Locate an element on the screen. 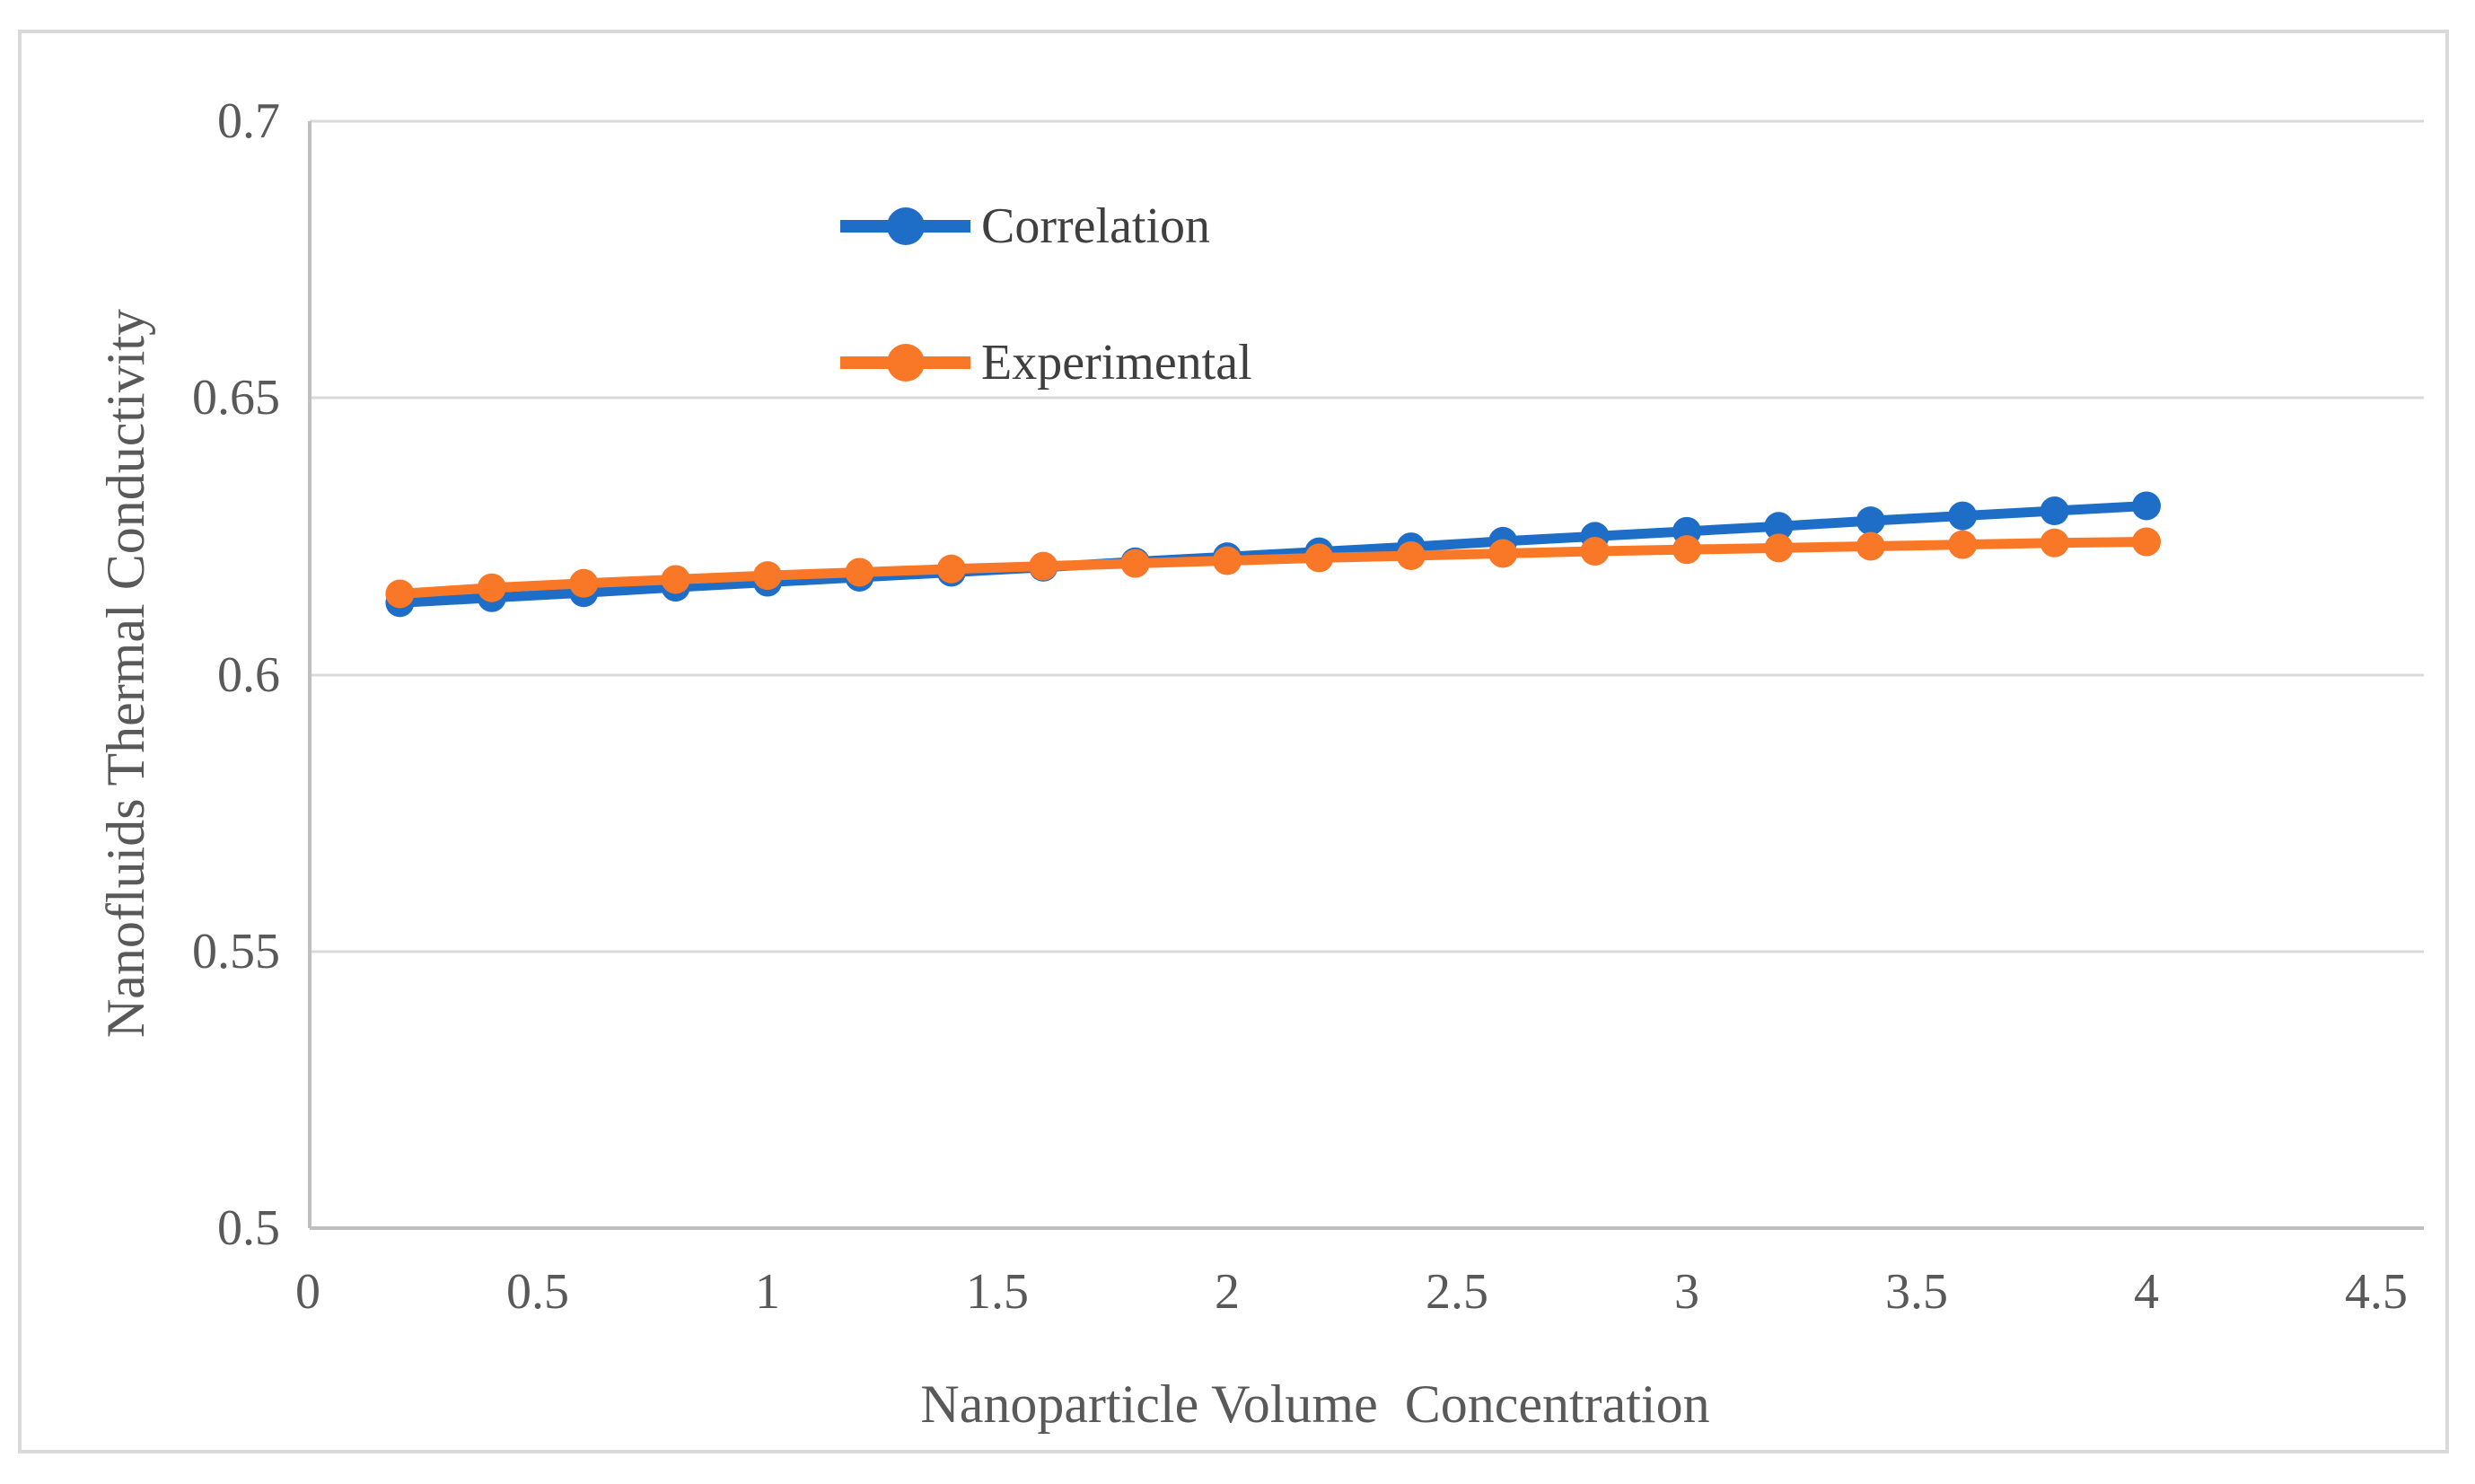 This screenshot has width=2475, height=1484. series-layer is located at coordinates (1273, 554).